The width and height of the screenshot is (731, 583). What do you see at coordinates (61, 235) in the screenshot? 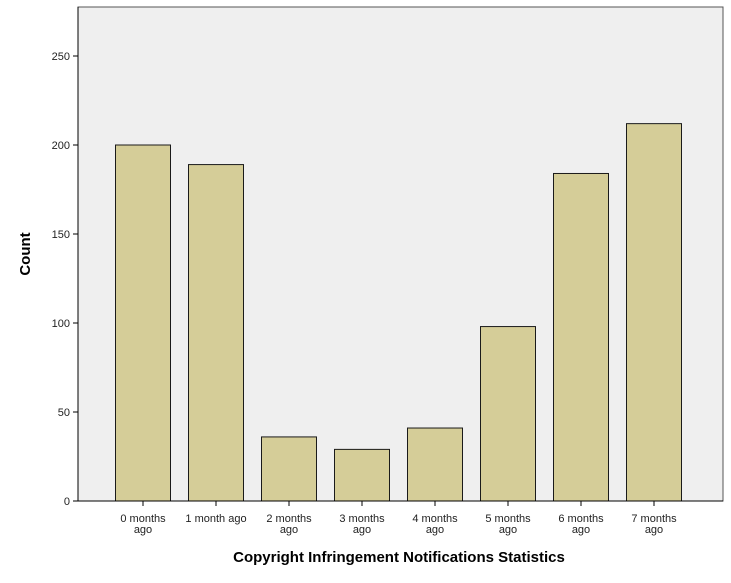
I see `y-tick-label: 150` at bounding box center [61, 235].